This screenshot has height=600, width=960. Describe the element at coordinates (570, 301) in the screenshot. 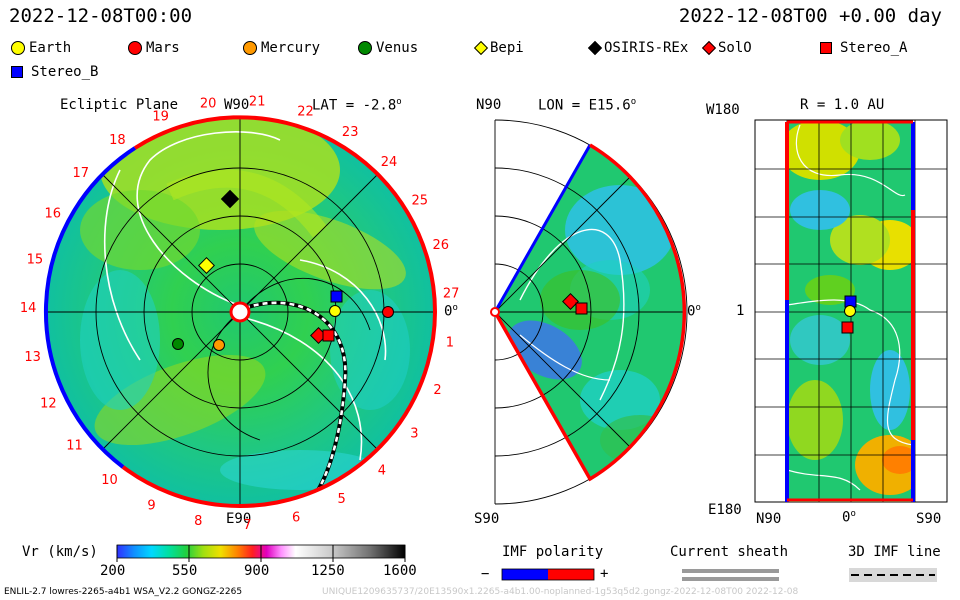

I see `meridional-solo-marker` at that location.